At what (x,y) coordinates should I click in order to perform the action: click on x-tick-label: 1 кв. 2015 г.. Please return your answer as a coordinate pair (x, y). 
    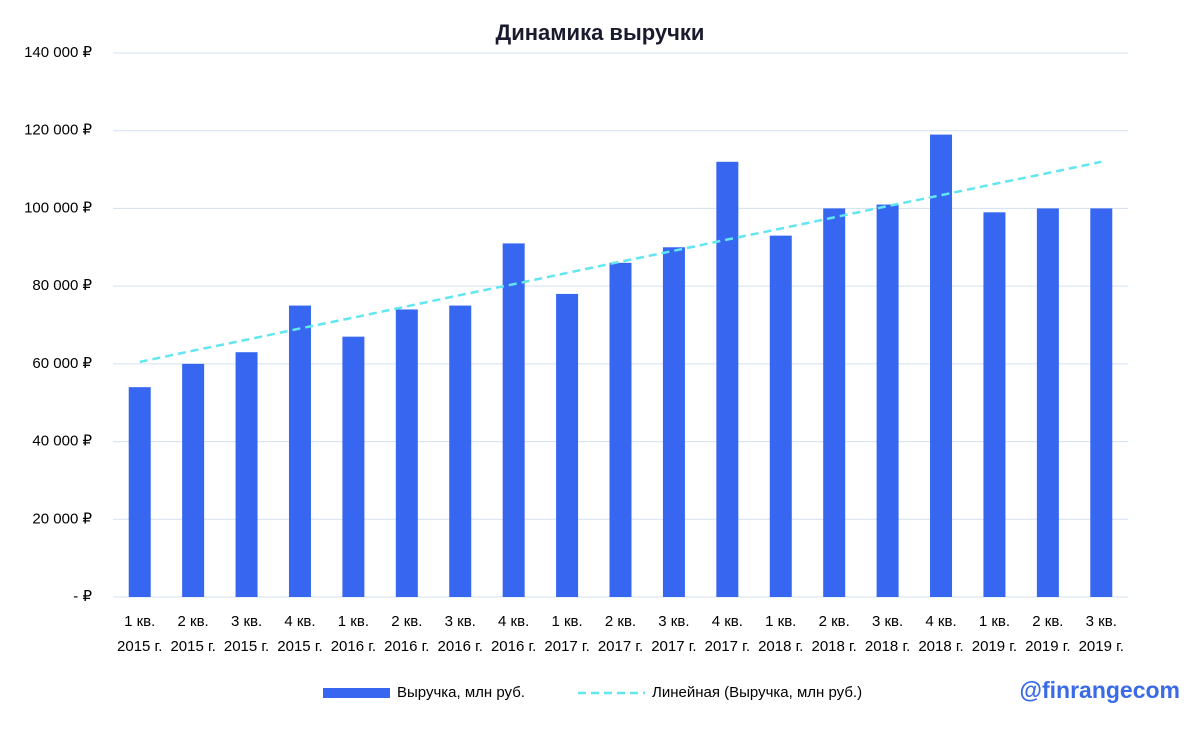
    Looking at the image, I should click on (140, 634).